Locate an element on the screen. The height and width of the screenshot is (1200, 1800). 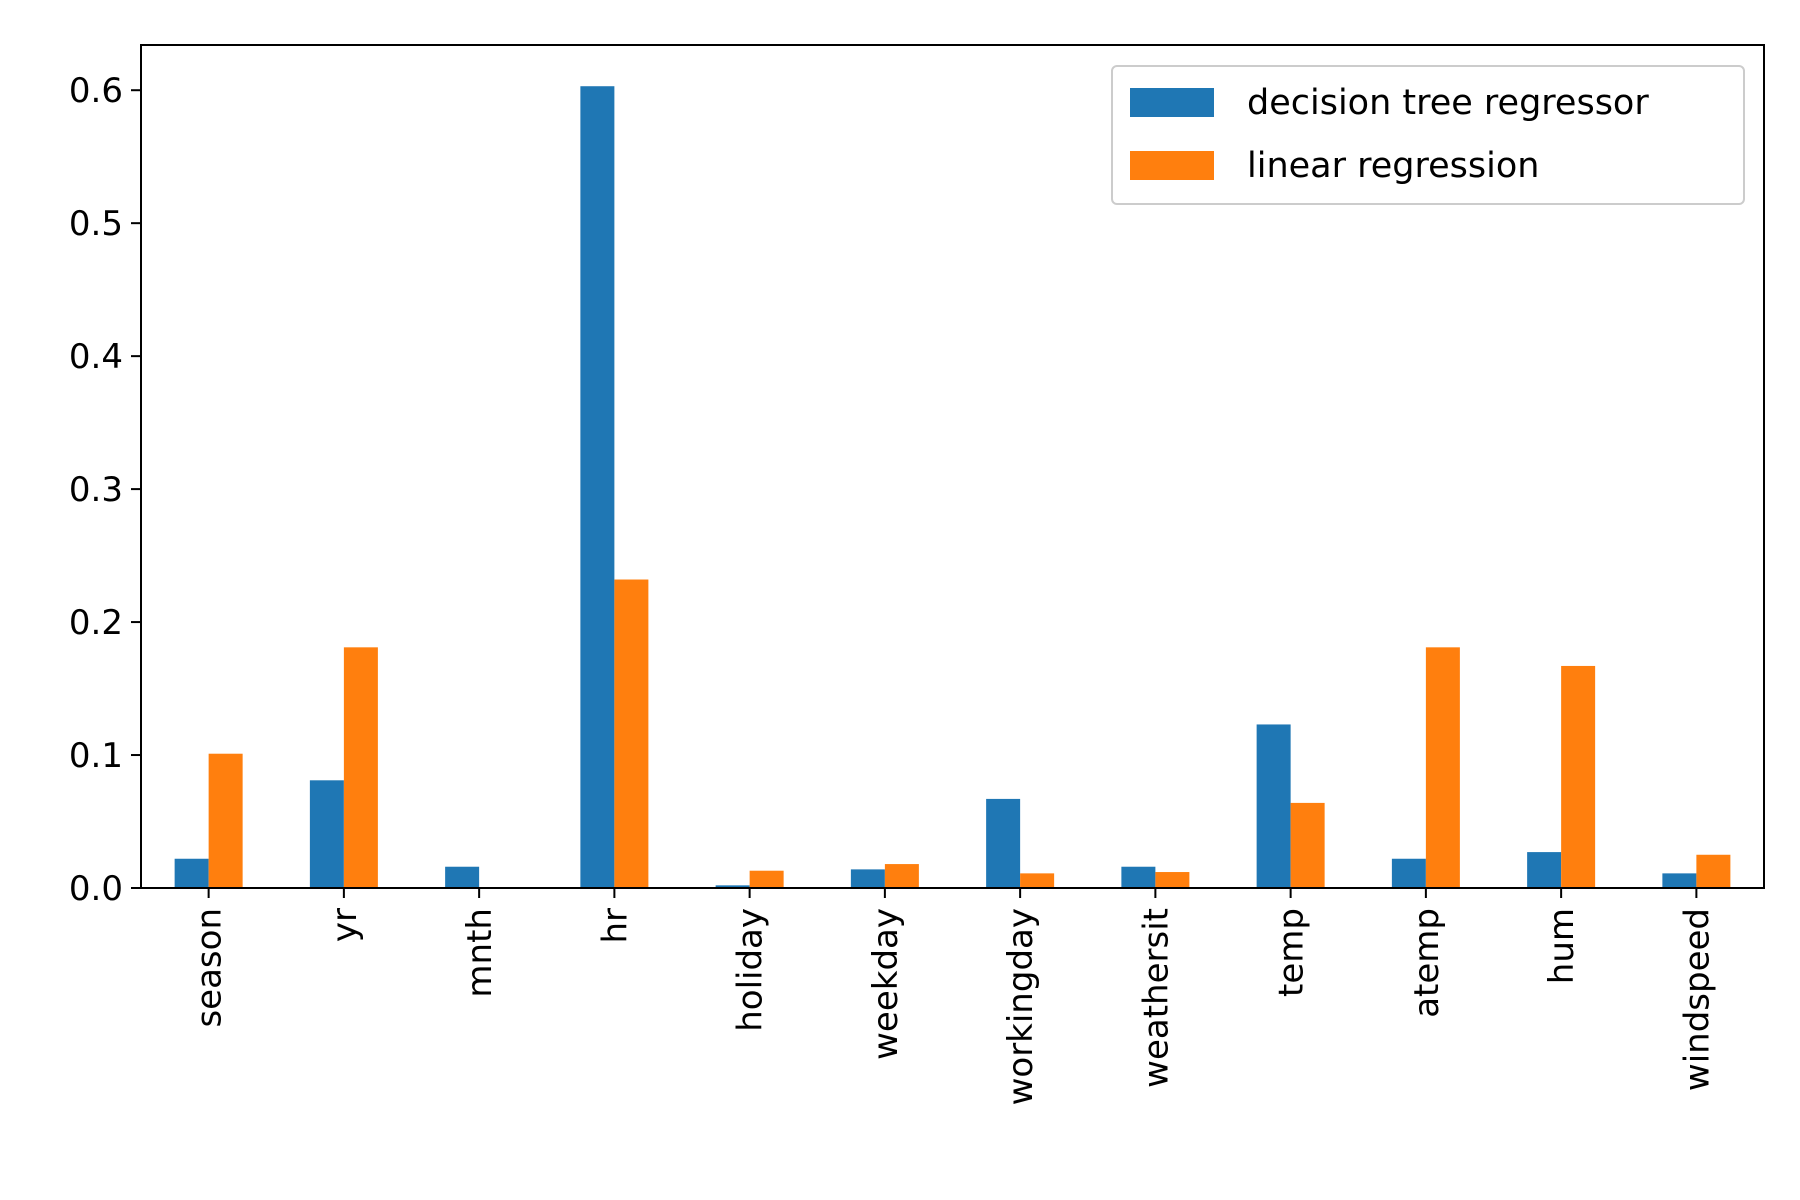
y-tick-label: 0.0 is located at coordinates (96, 889).